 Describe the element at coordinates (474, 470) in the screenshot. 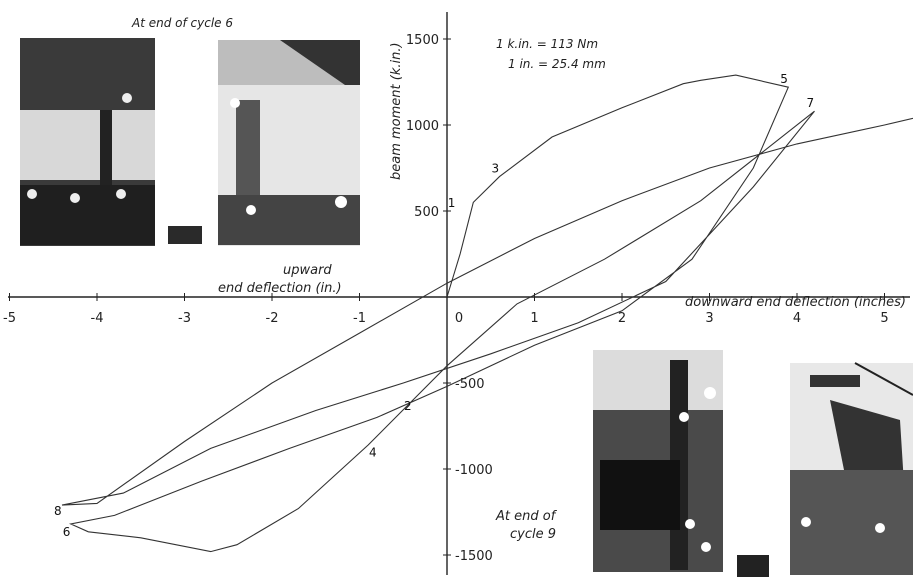

I see `y-tick-label: -1000` at that location.